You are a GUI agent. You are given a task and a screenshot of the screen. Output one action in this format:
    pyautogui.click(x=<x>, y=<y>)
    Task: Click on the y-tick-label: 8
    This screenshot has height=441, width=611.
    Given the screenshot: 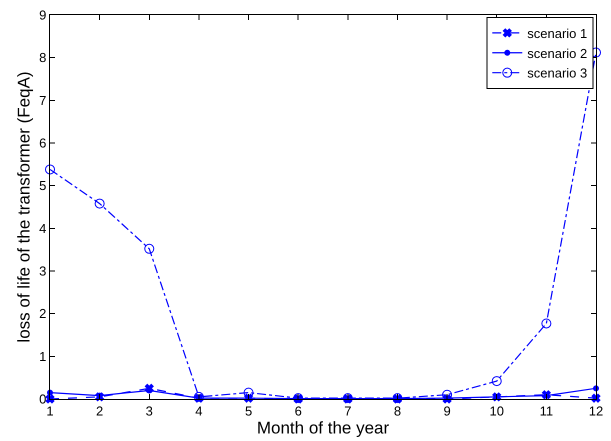 What is the action you would take?
    pyautogui.click(x=42, y=58)
    